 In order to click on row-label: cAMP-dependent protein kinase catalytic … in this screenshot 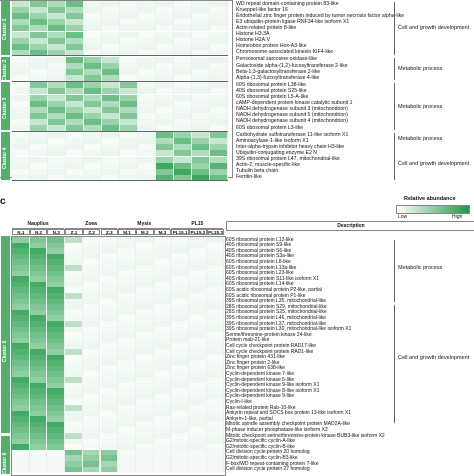, I will do `click(294, 103)`.